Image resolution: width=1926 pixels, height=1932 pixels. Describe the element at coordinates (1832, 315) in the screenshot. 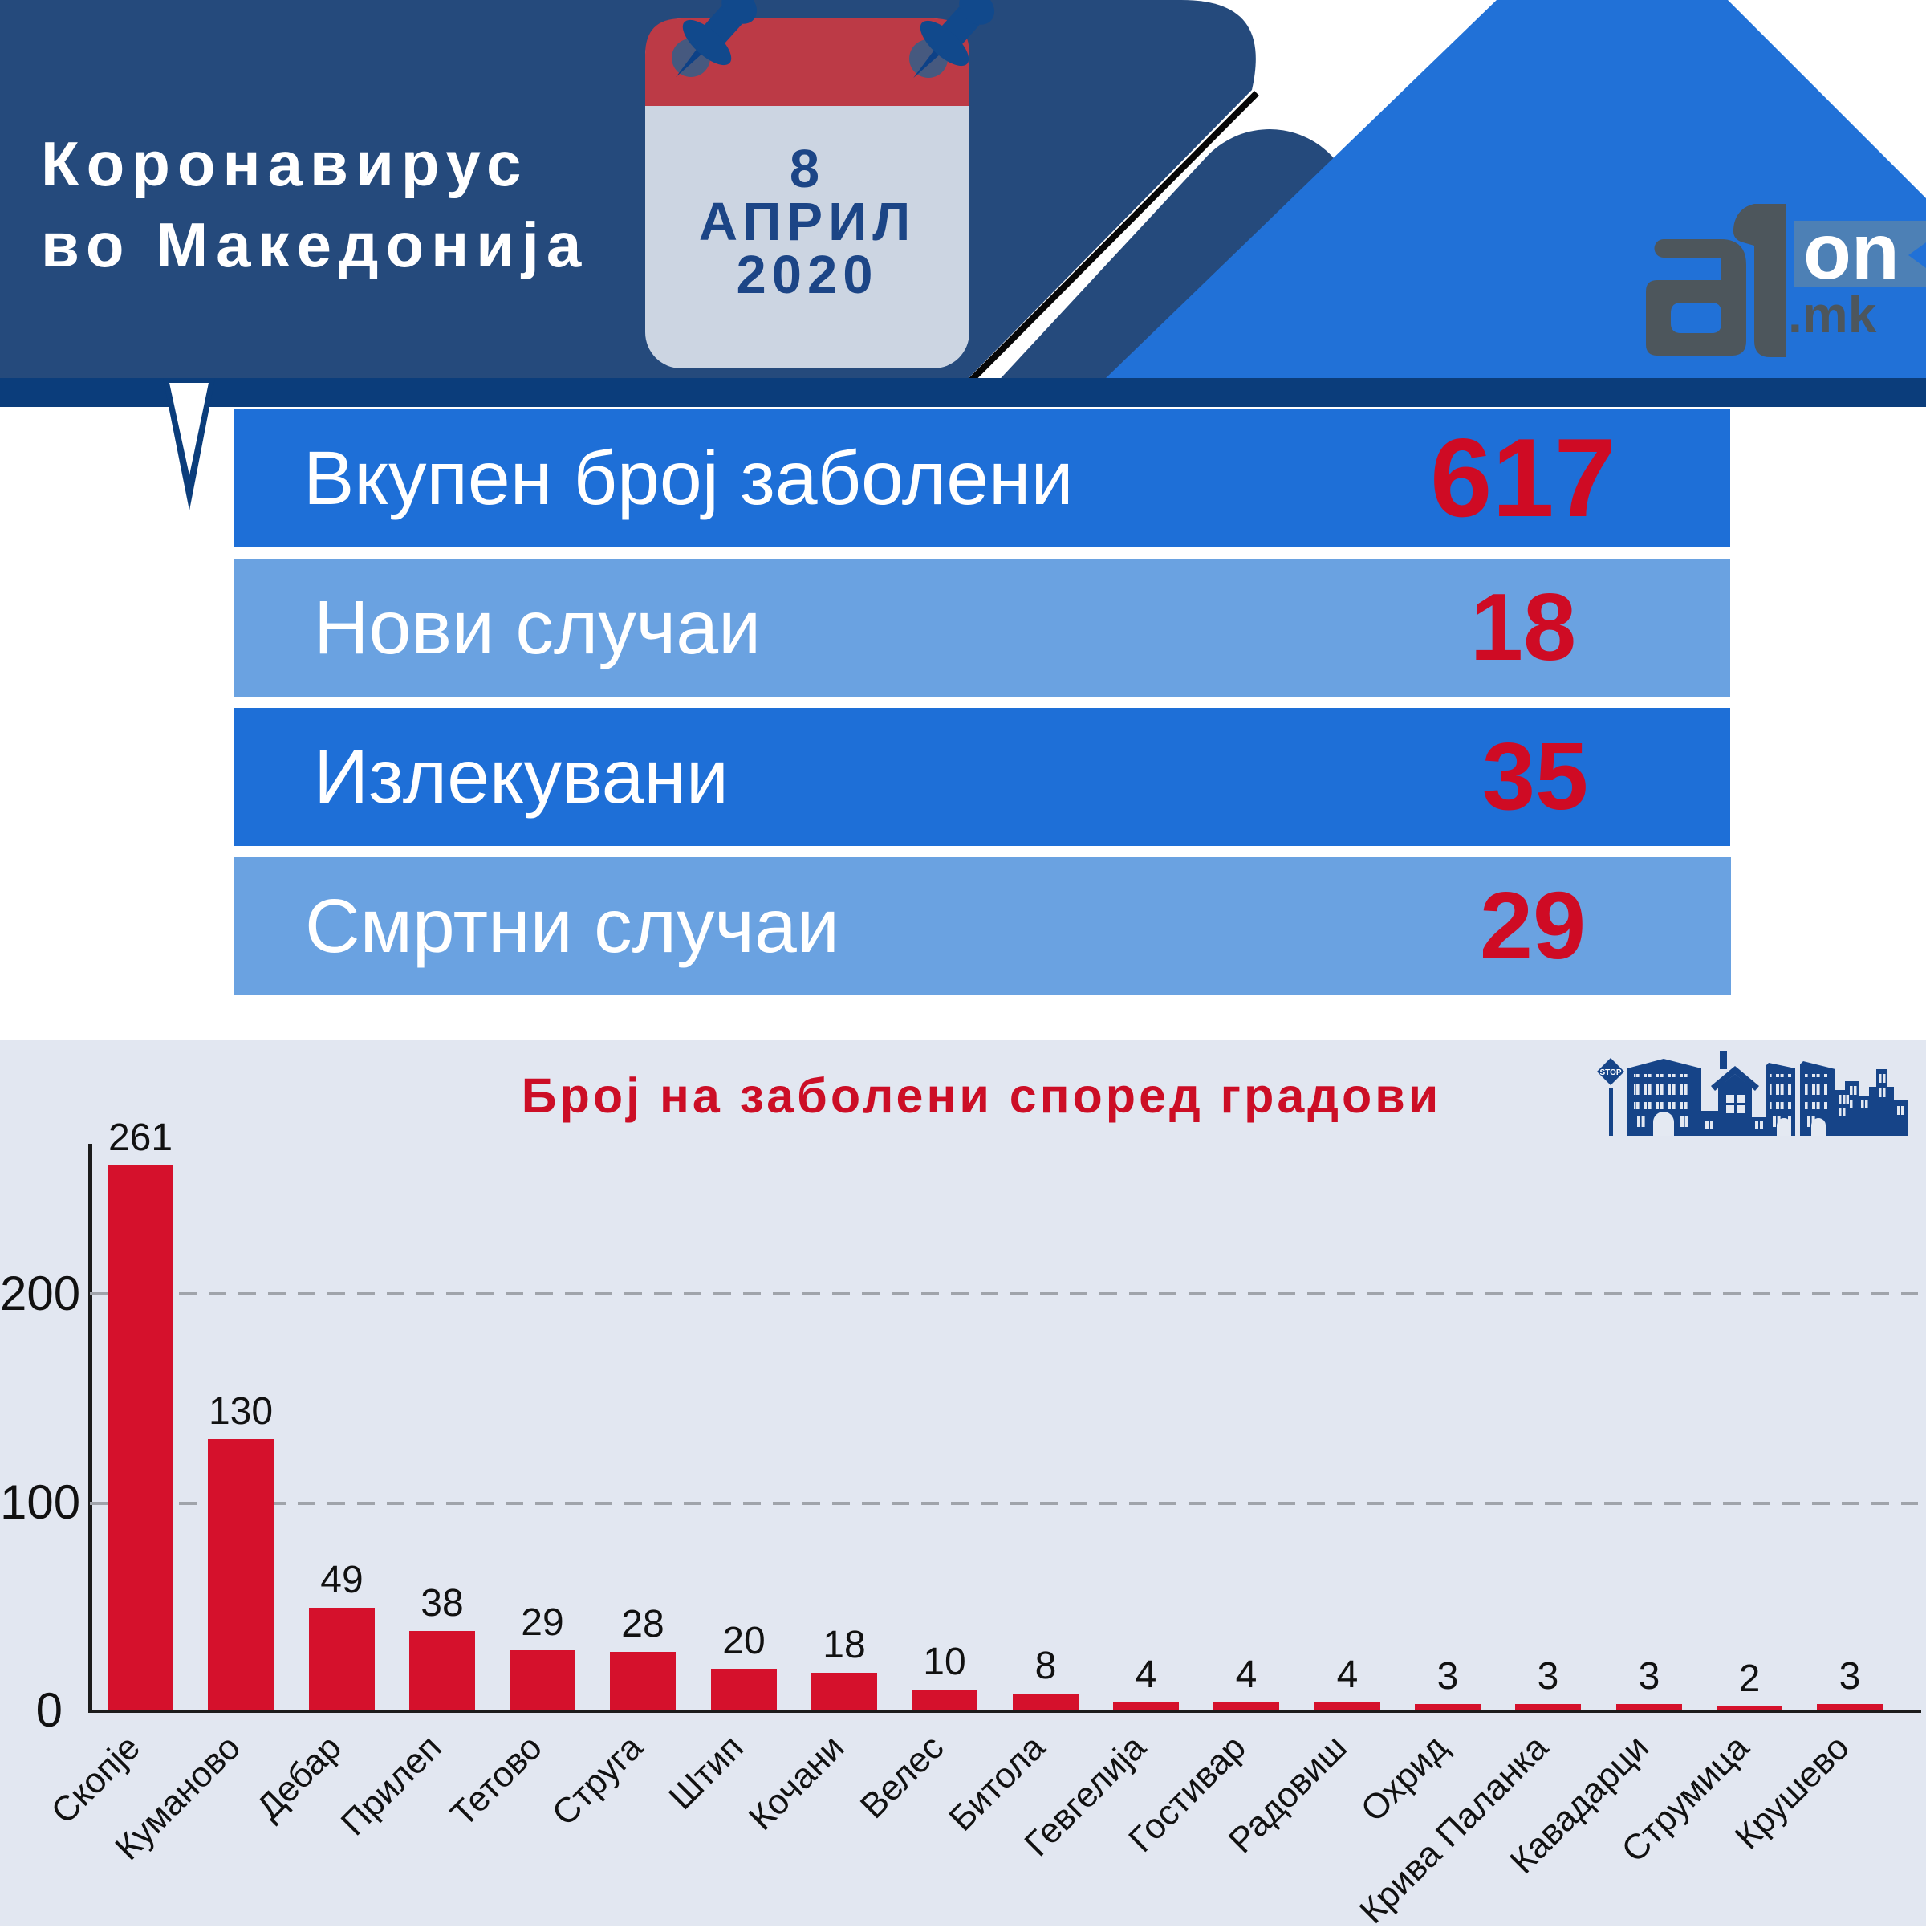

I see `svg-text: .mk` at that location.